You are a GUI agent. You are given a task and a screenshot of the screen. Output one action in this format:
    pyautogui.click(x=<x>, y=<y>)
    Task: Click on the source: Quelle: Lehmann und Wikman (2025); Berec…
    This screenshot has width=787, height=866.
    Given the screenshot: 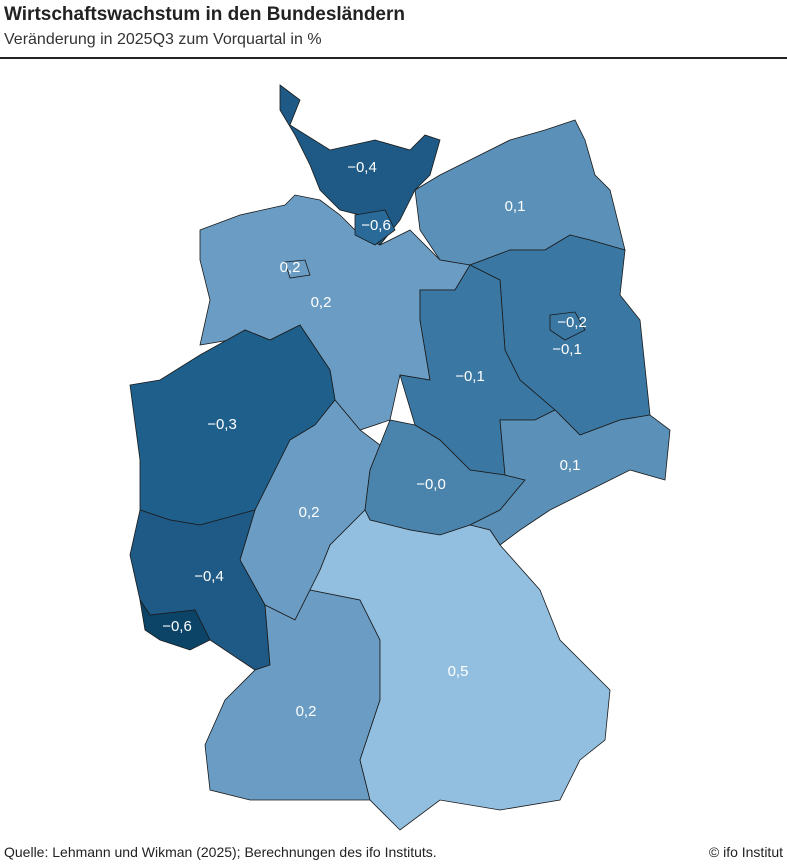 What is the action you would take?
    pyautogui.click(x=220, y=852)
    